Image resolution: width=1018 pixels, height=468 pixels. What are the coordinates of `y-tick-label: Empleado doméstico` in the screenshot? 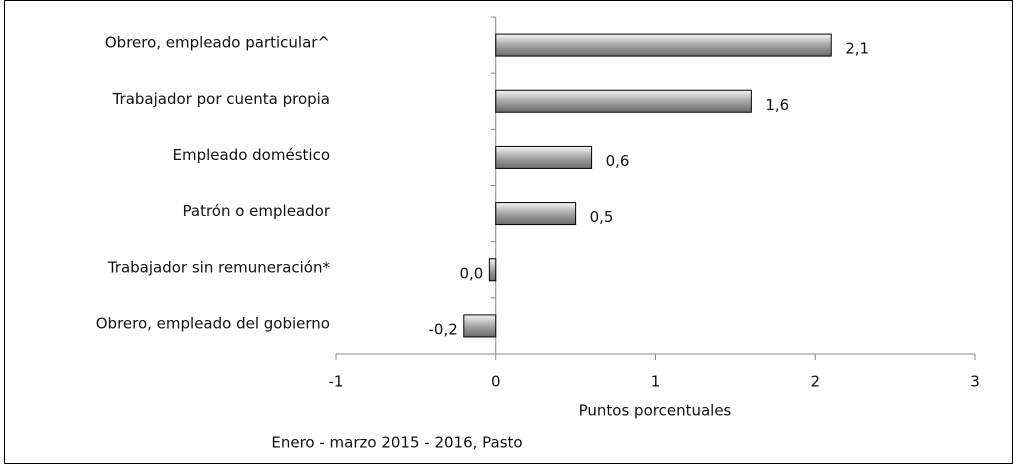 It's located at (252, 155).